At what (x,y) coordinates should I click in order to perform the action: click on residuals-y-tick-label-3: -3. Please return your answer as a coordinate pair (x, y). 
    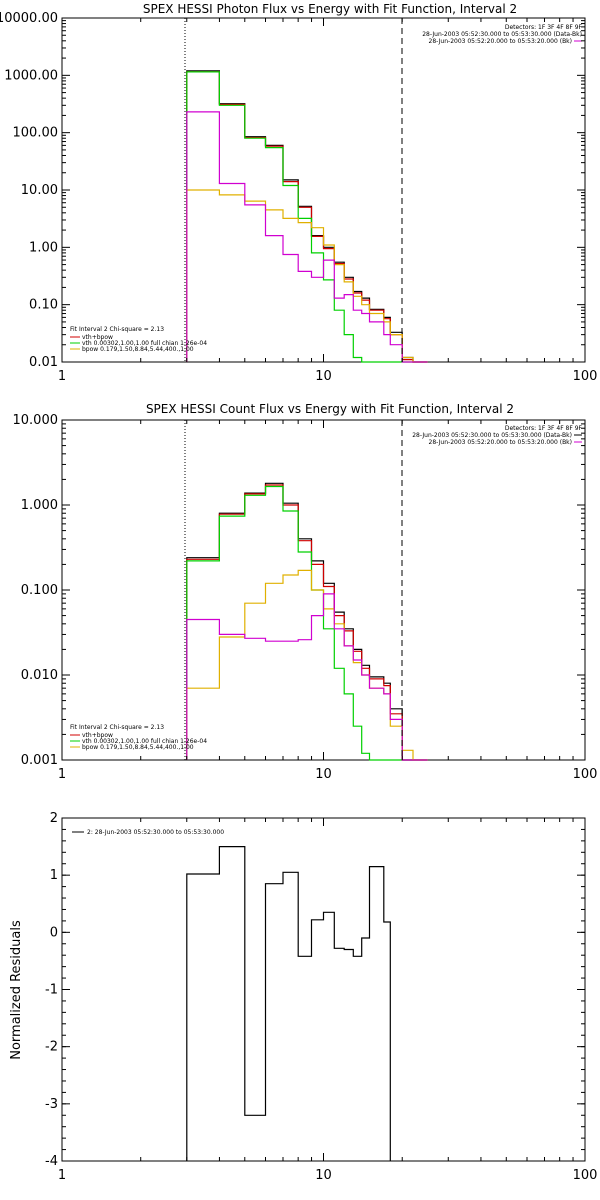
    Looking at the image, I should click on (51, 1104).